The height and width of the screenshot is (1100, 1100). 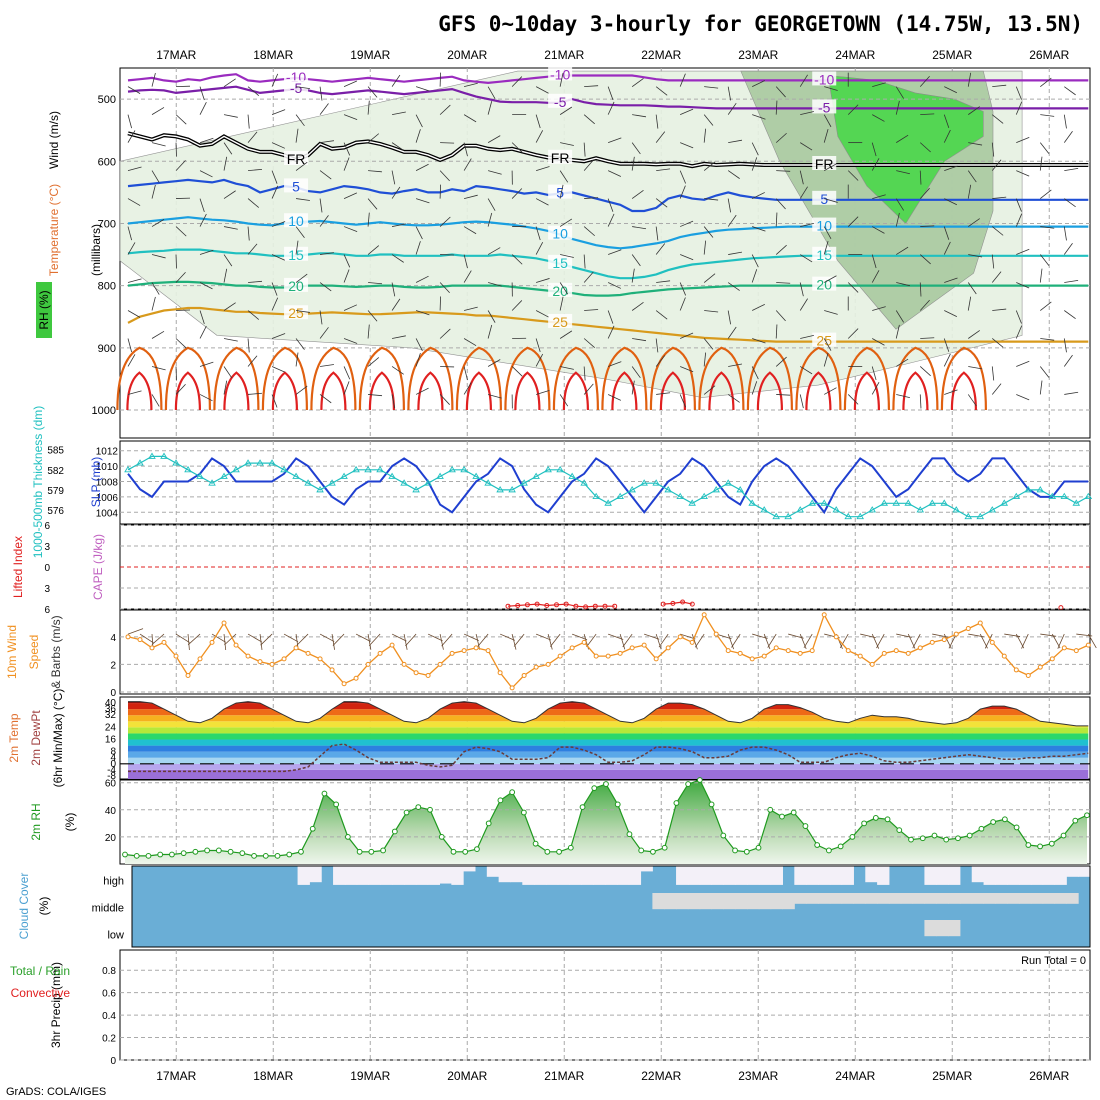 What do you see at coordinates (560, 74) in the screenshot?
I see `contour-label: -10` at bounding box center [560, 74].